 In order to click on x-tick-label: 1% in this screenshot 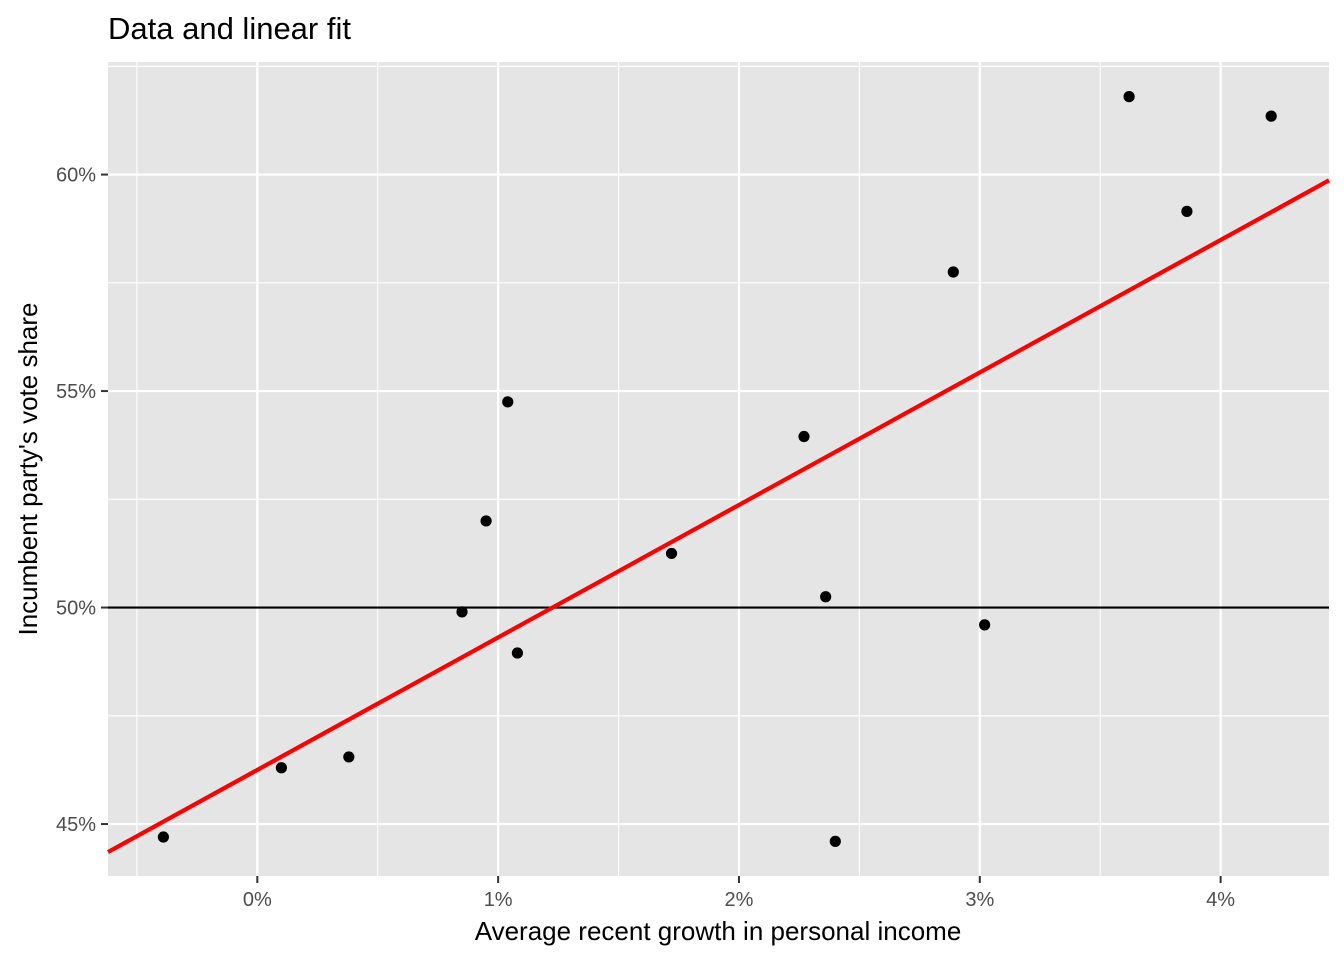, I will do `click(498, 900)`.